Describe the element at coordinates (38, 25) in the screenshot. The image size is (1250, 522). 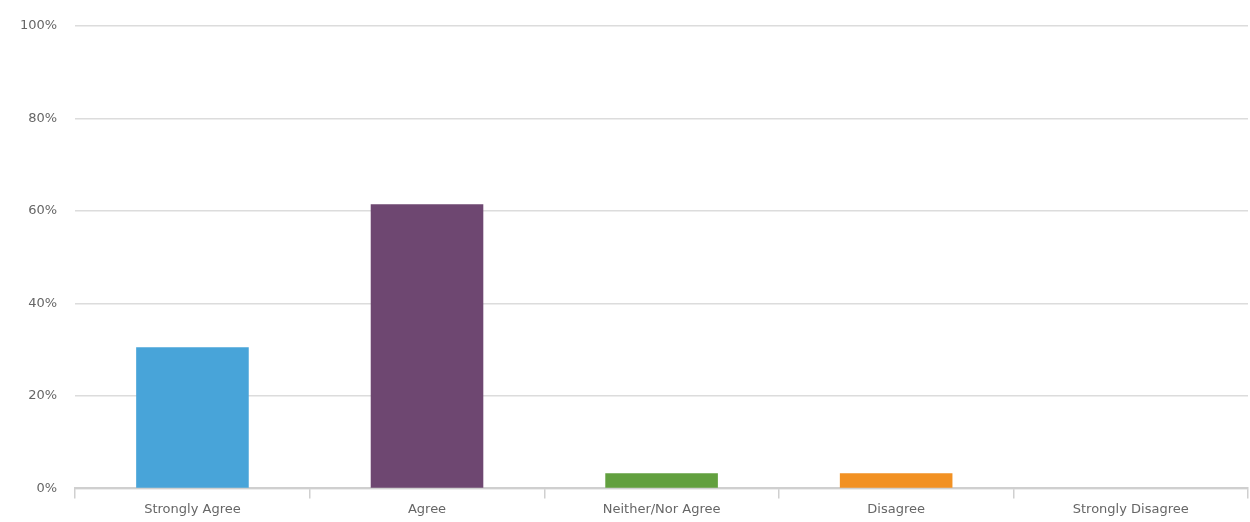
I see `y-tick-label: 100%` at that location.